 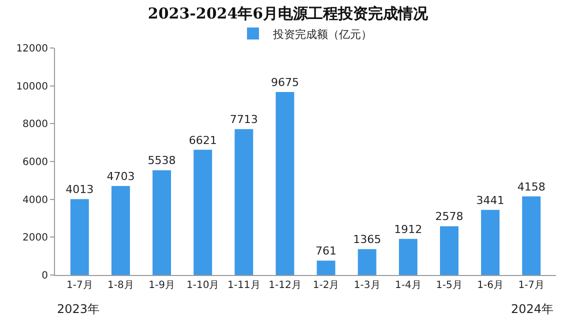 I want to click on x-tick-label: 1-3月, so click(x=367, y=285).